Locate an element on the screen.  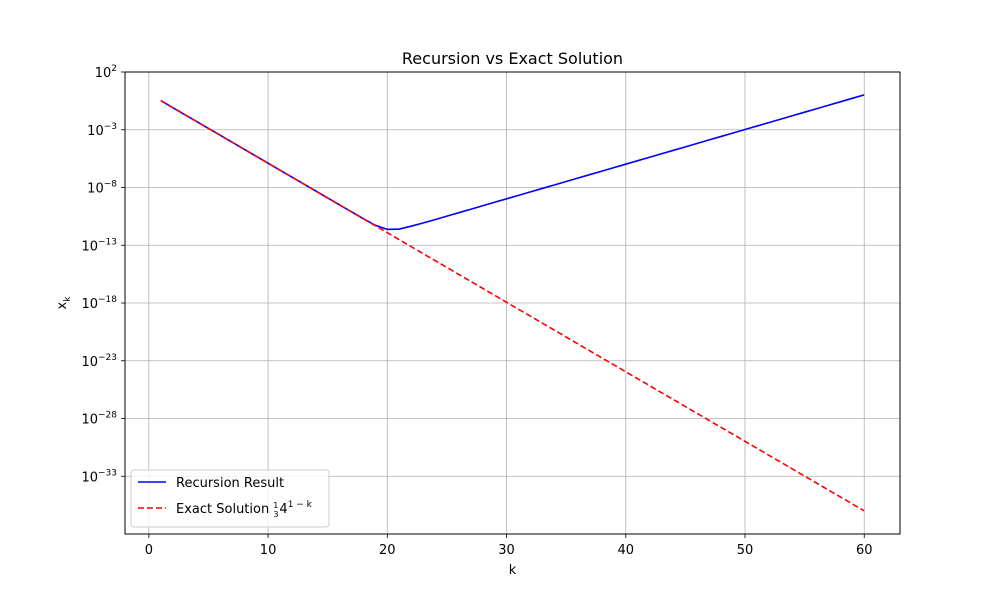
x-axis-label: k is located at coordinates (513, 570).